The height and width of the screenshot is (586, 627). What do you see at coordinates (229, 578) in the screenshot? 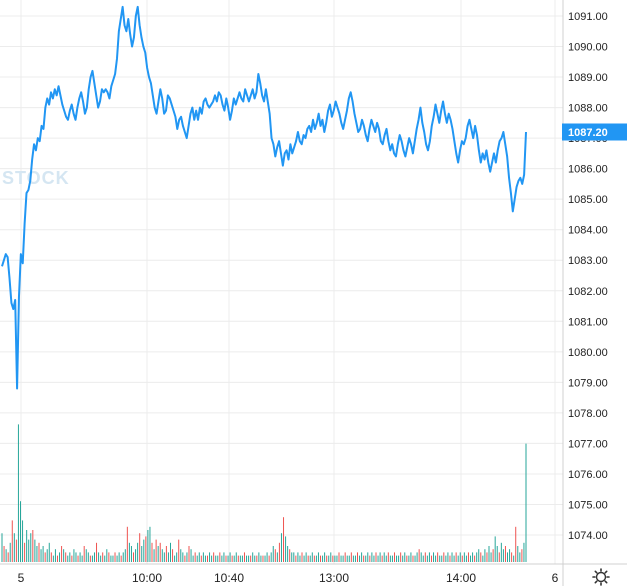
I see `x-tick-label: 10:40` at bounding box center [229, 578].